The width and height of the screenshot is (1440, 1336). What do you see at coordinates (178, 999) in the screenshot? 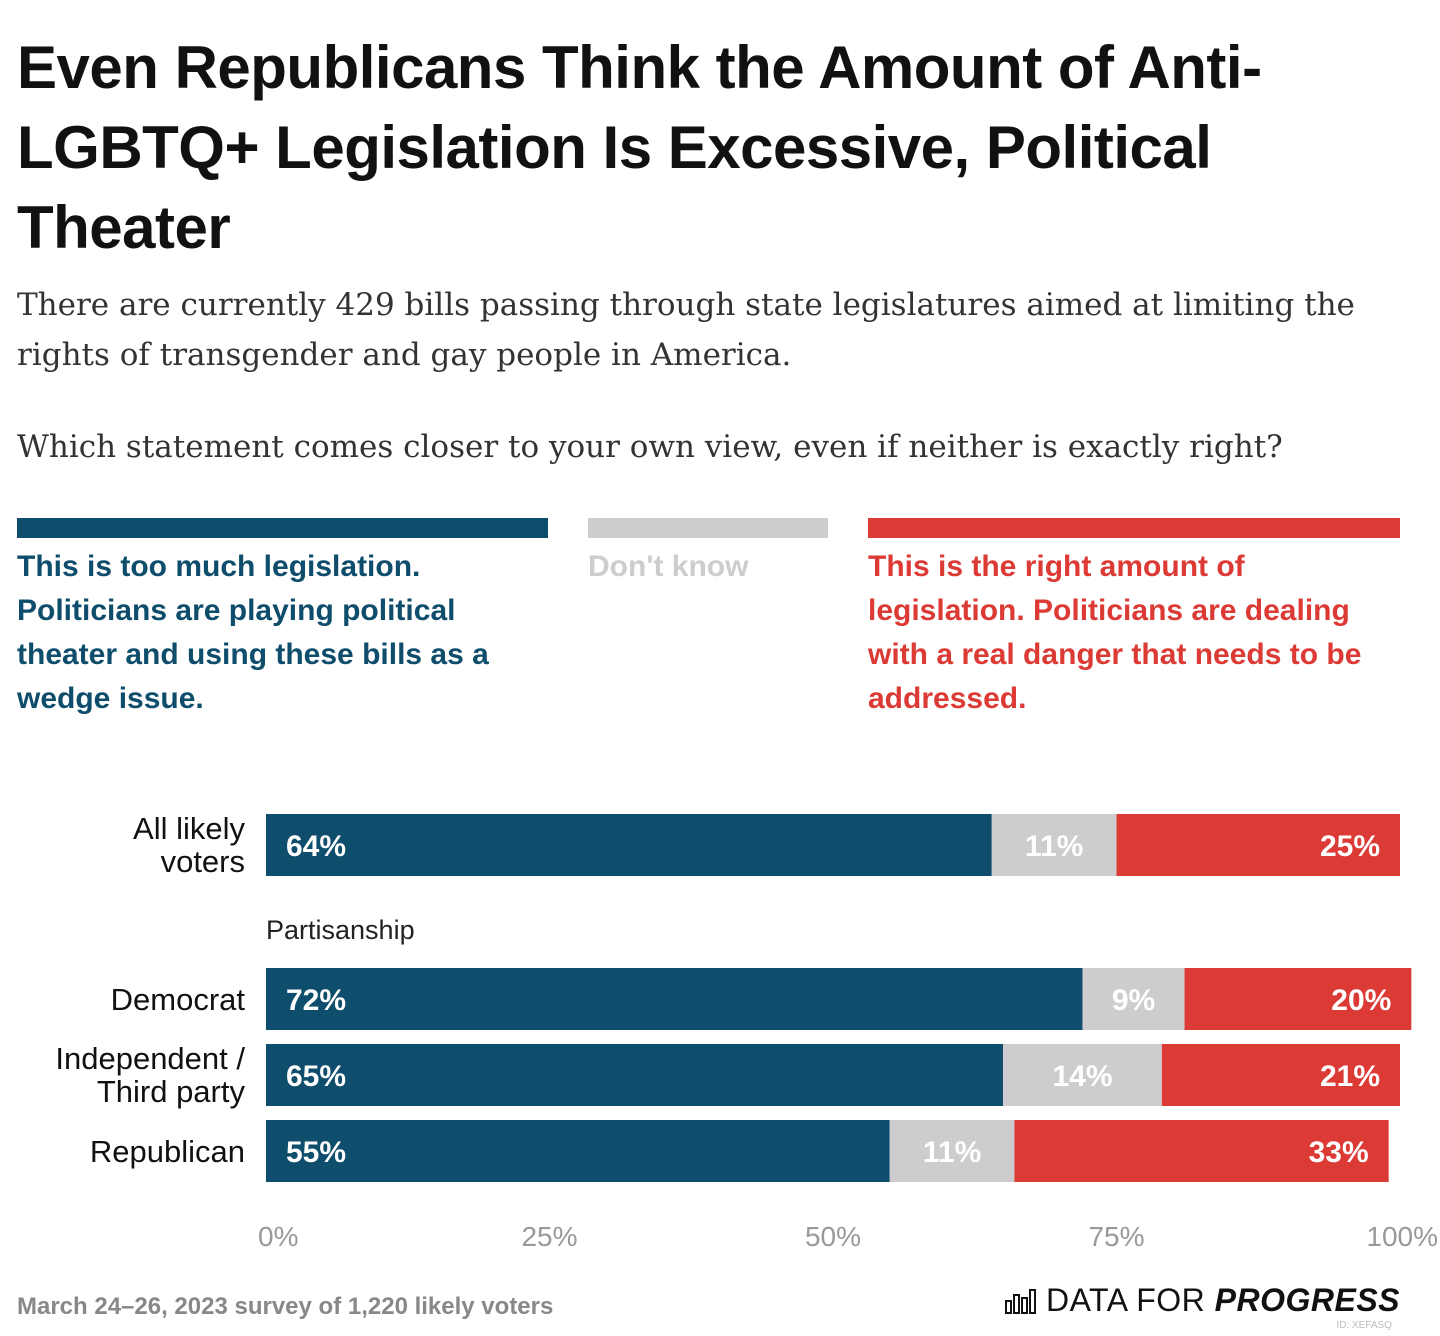
I see `category-label-democrat: Democrat` at bounding box center [178, 999].